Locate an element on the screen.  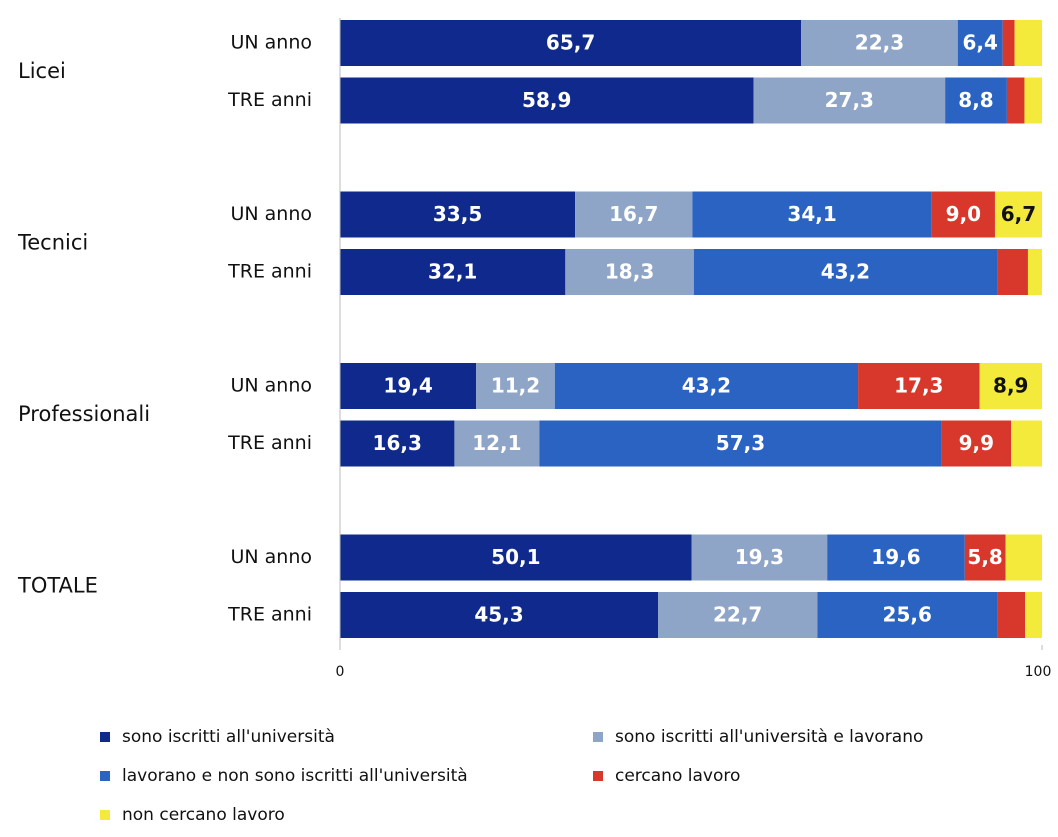
value-label: 16,3 is located at coordinates (397, 443).